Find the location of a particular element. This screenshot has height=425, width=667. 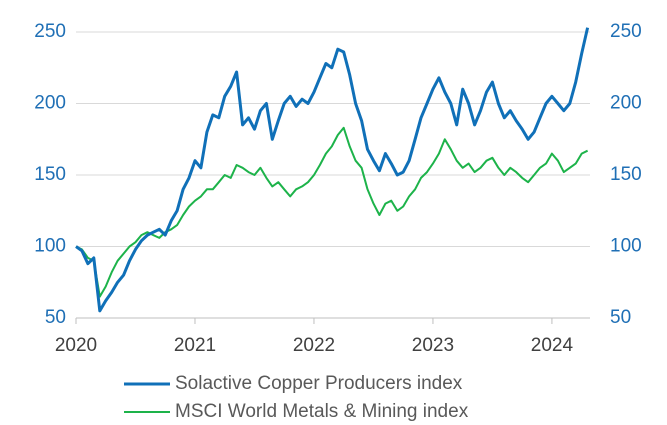

y2-tick-label: 100 is located at coordinates (626, 246).